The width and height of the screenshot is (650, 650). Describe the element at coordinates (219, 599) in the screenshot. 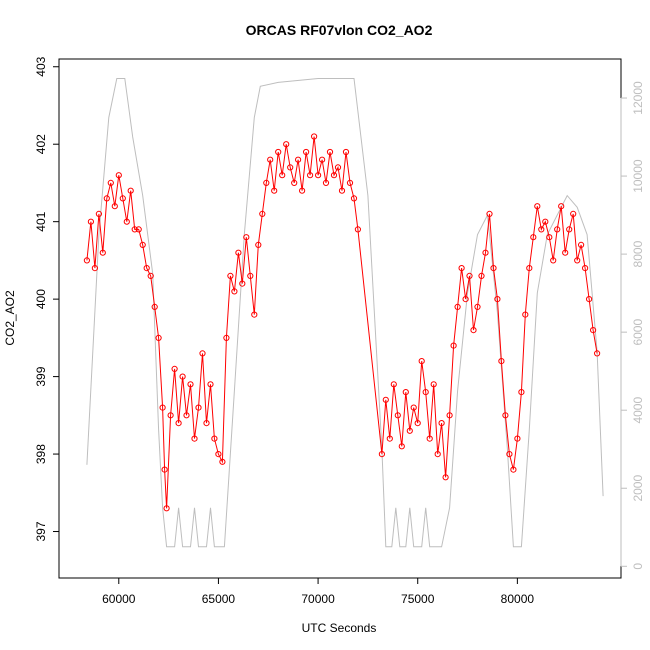

I see `x-tick-label: 65000` at that location.